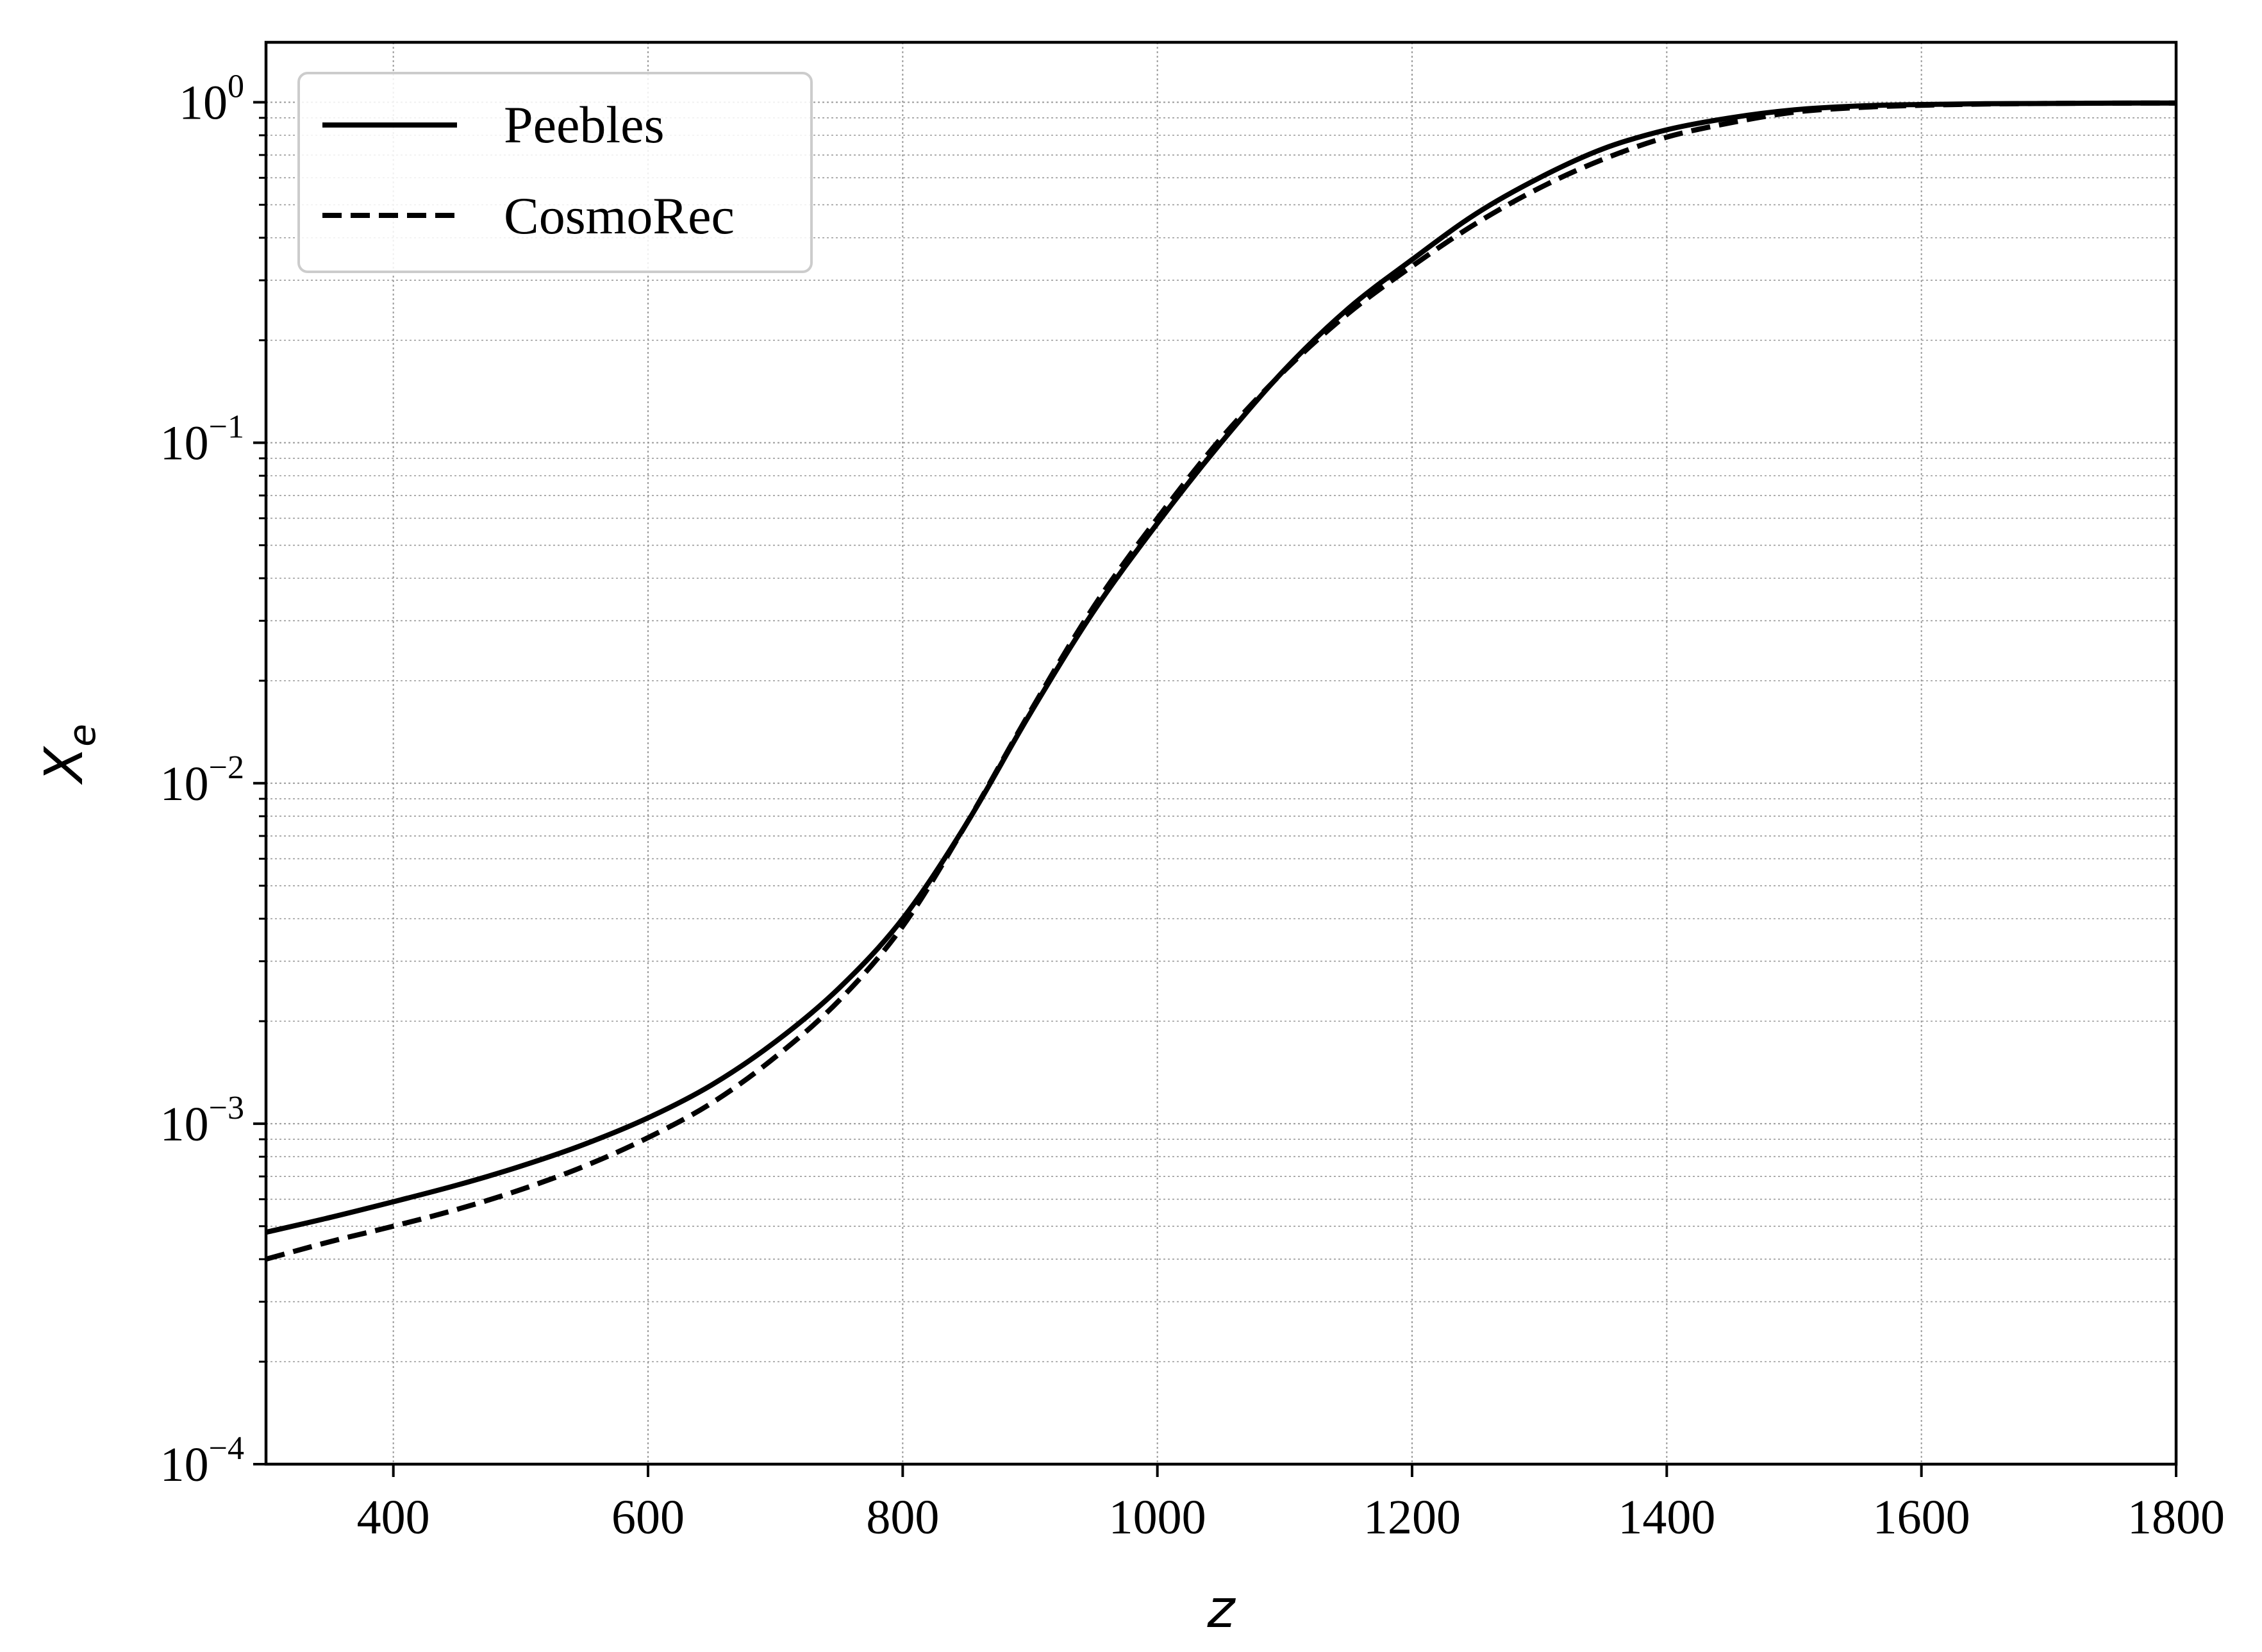 The height and width of the screenshot is (1652, 2262). Describe the element at coordinates (226, 1448) in the screenshot. I see `y-tick-label-exp: −4` at that location.